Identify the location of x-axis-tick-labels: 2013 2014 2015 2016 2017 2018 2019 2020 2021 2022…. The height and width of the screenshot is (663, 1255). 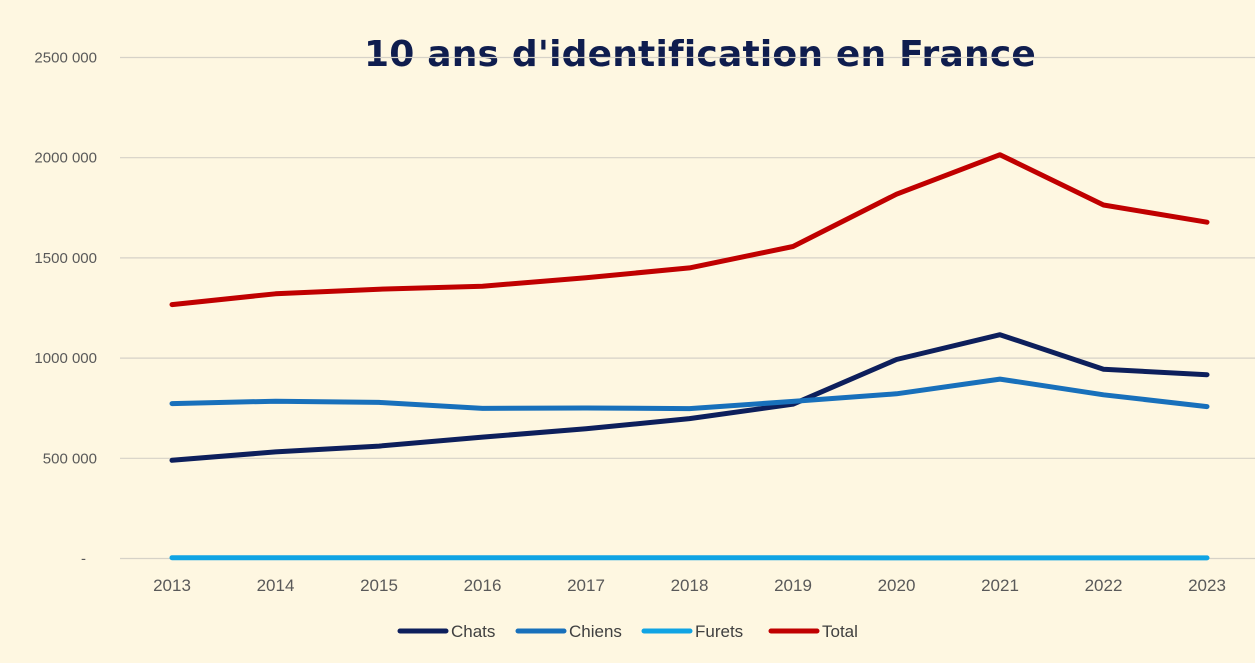
(689, 585).